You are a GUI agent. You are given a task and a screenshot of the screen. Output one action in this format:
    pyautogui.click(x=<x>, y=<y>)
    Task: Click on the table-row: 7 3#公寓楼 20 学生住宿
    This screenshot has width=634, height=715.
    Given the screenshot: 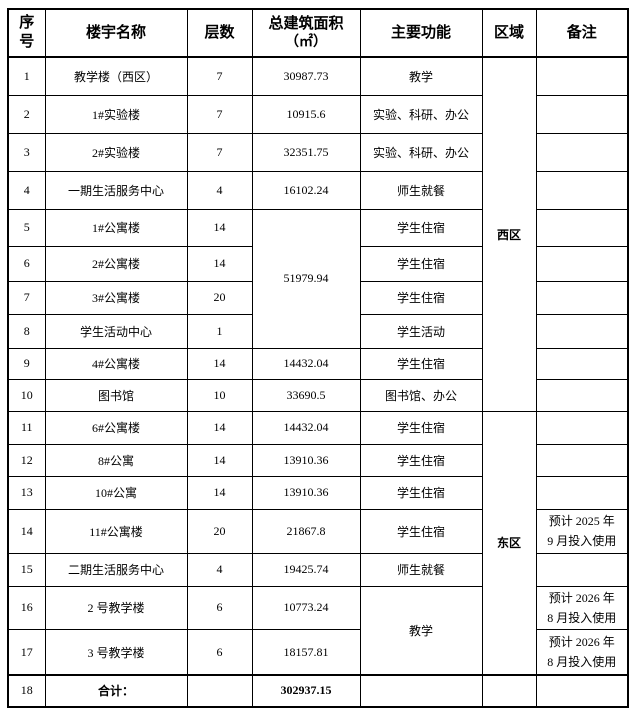 What is the action you would take?
    pyautogui.click(x=318, y=297)
    